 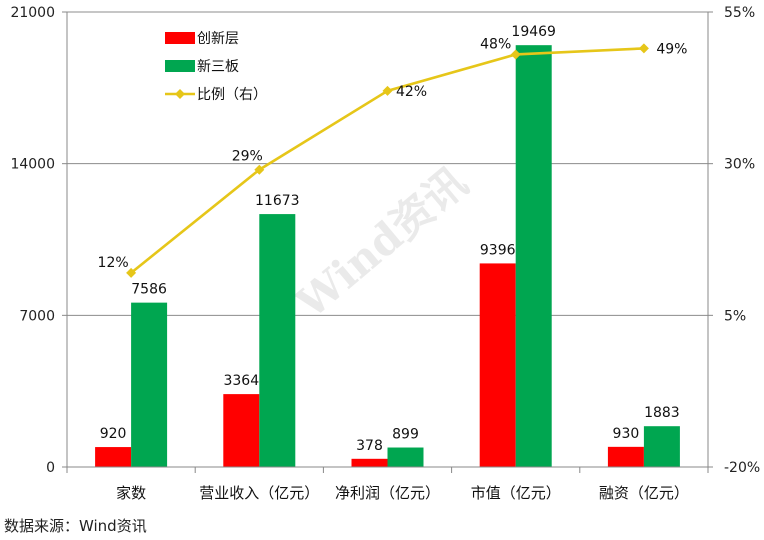 What do you see at coordinates (180, 94) in the screenshot?
I see `legend-marker` at bounding box center [180, 94].